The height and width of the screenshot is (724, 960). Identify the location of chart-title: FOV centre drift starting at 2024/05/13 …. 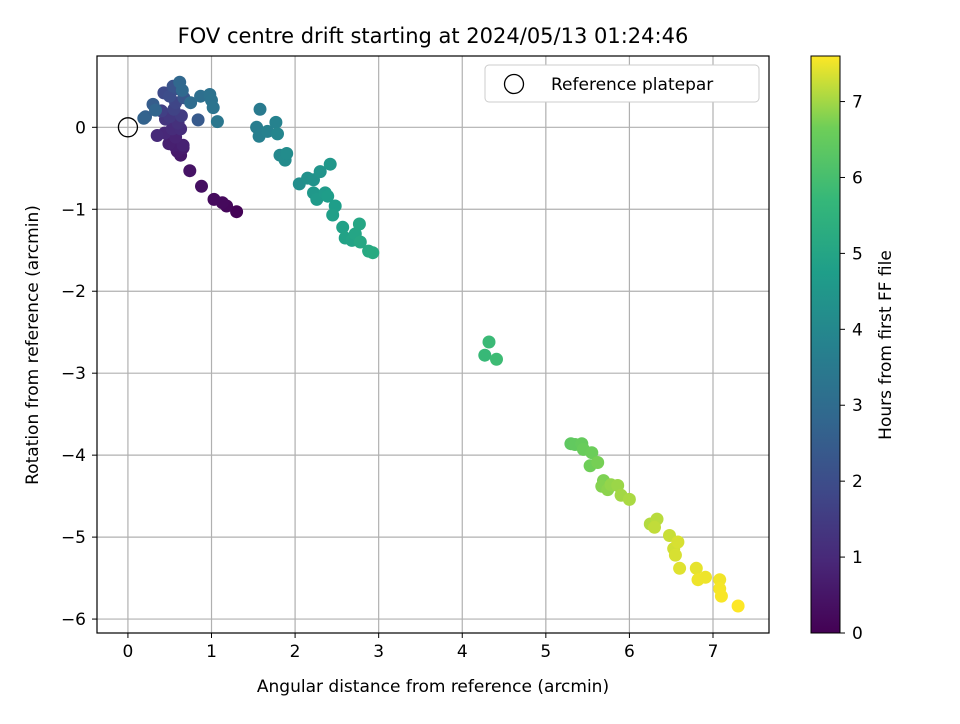
(433, 36).